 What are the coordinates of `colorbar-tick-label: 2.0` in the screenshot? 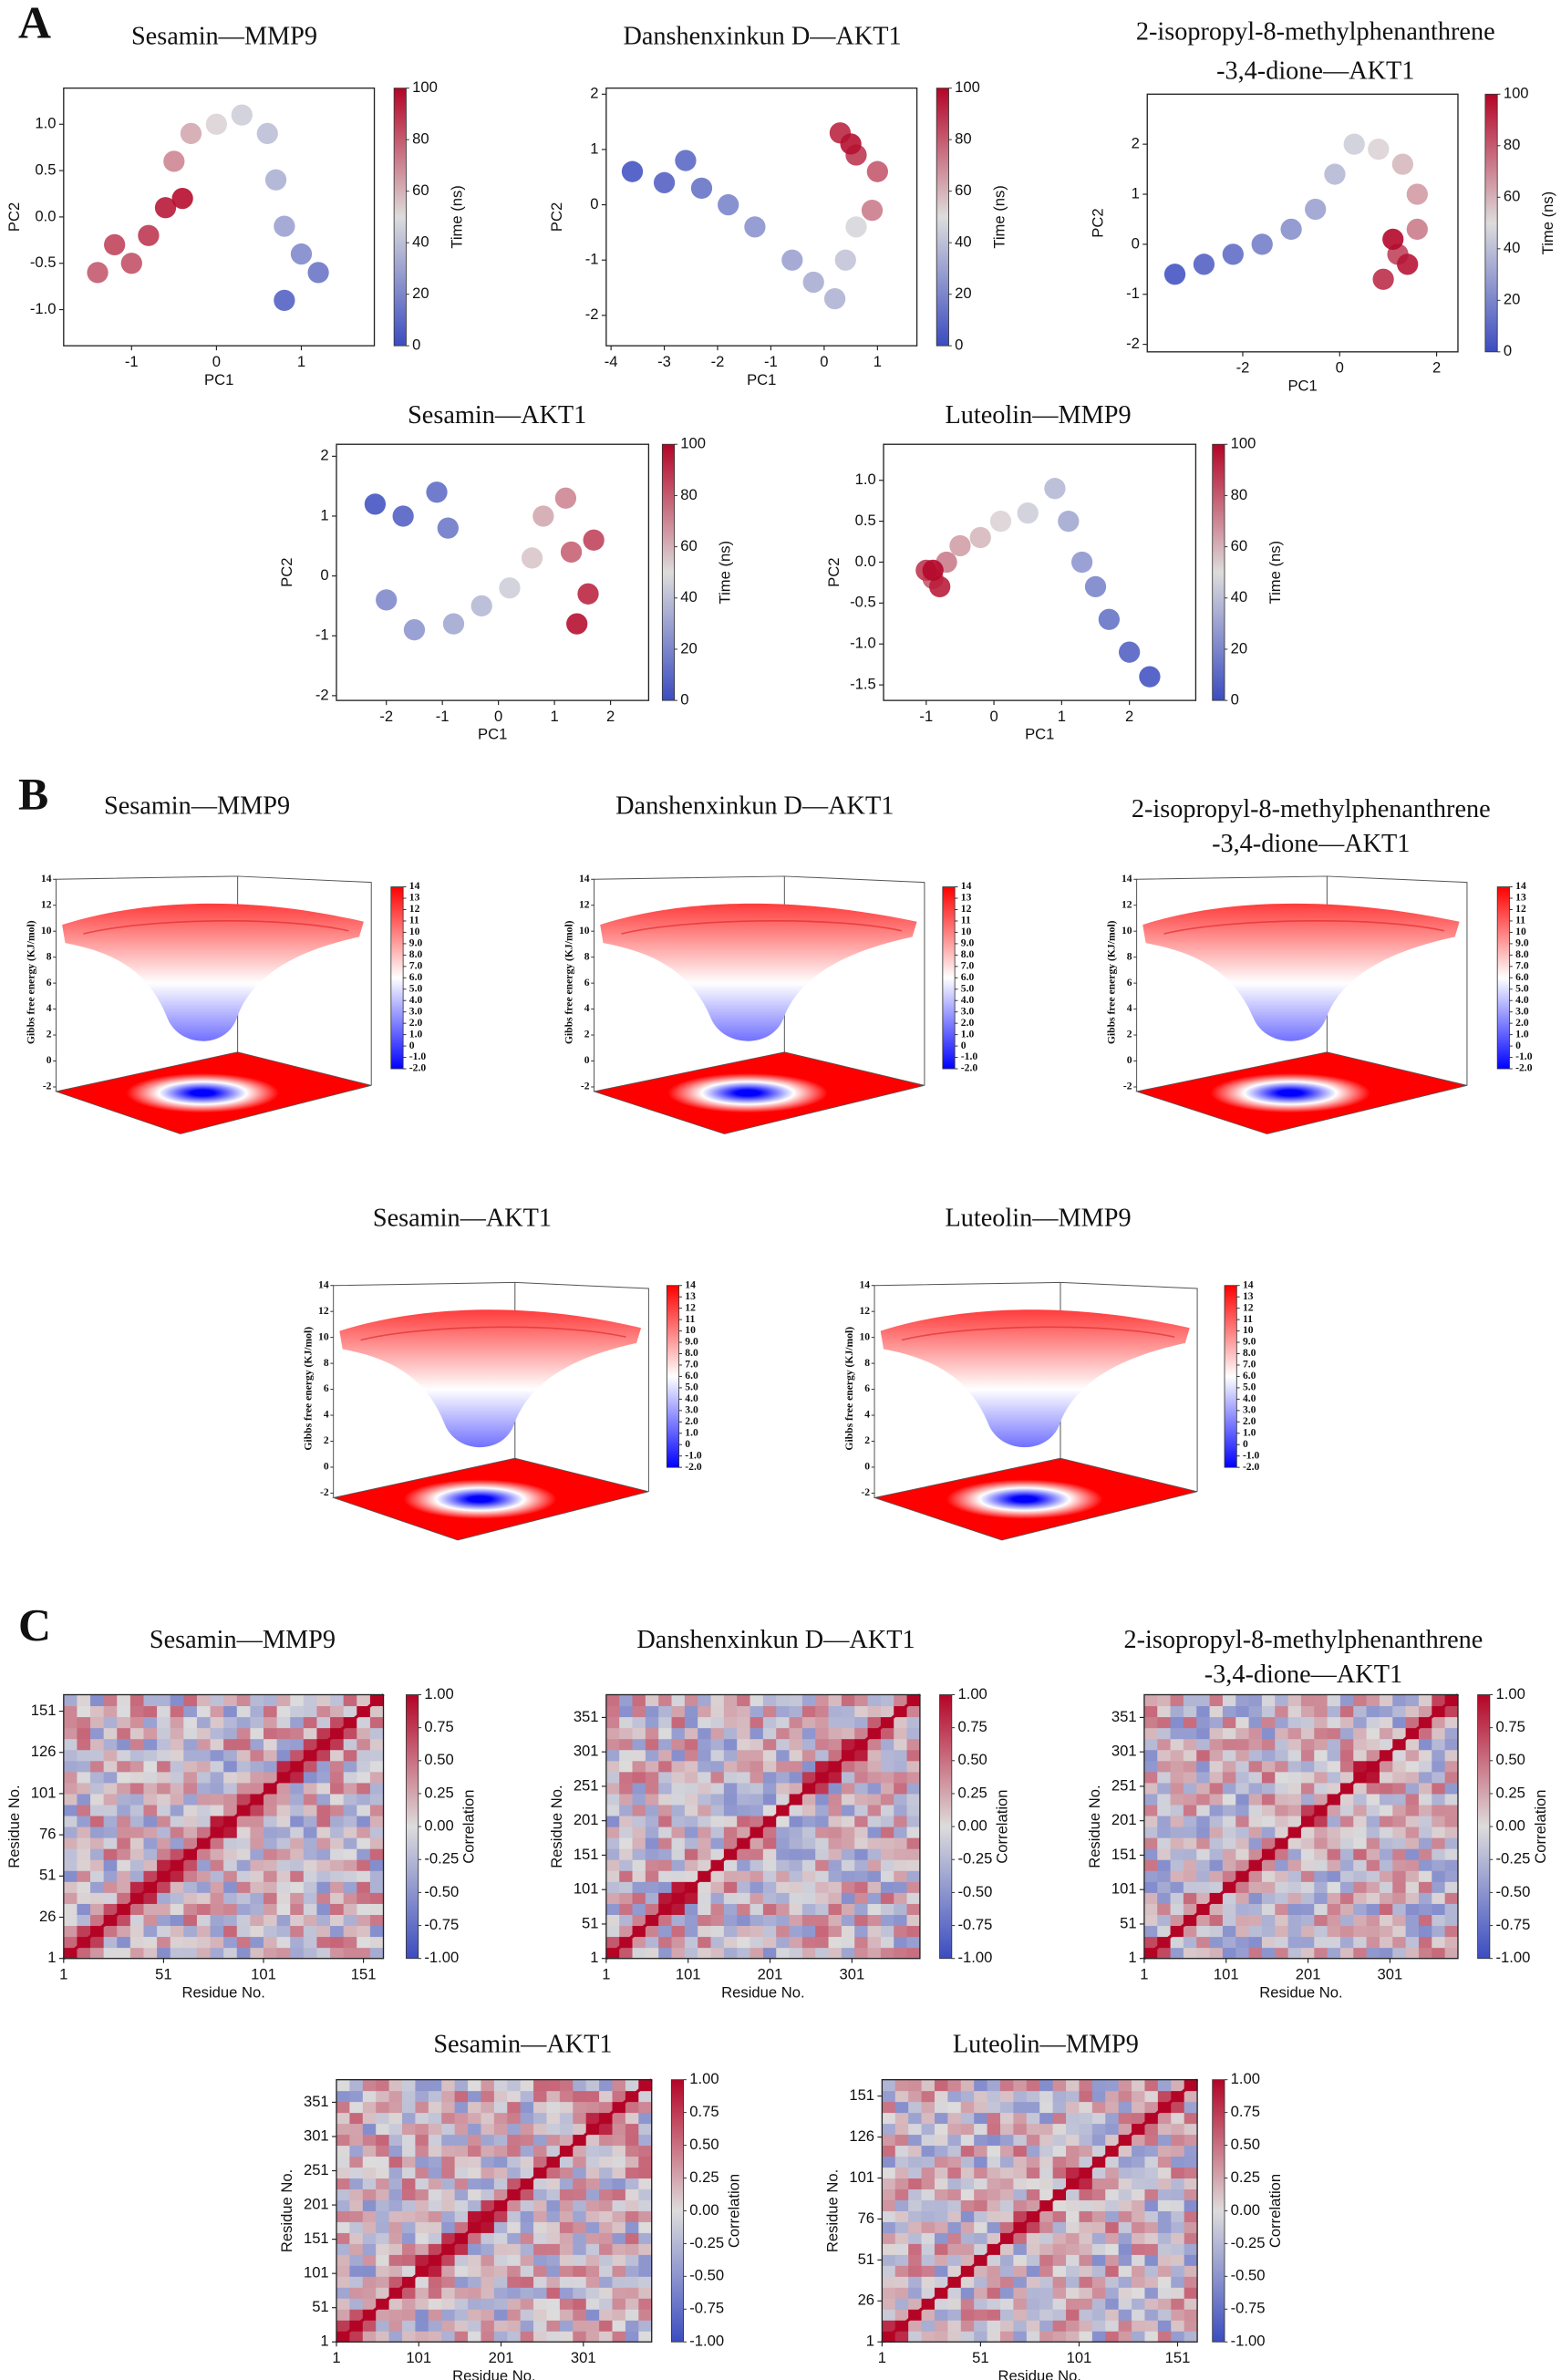 It's located at (691, 1421).